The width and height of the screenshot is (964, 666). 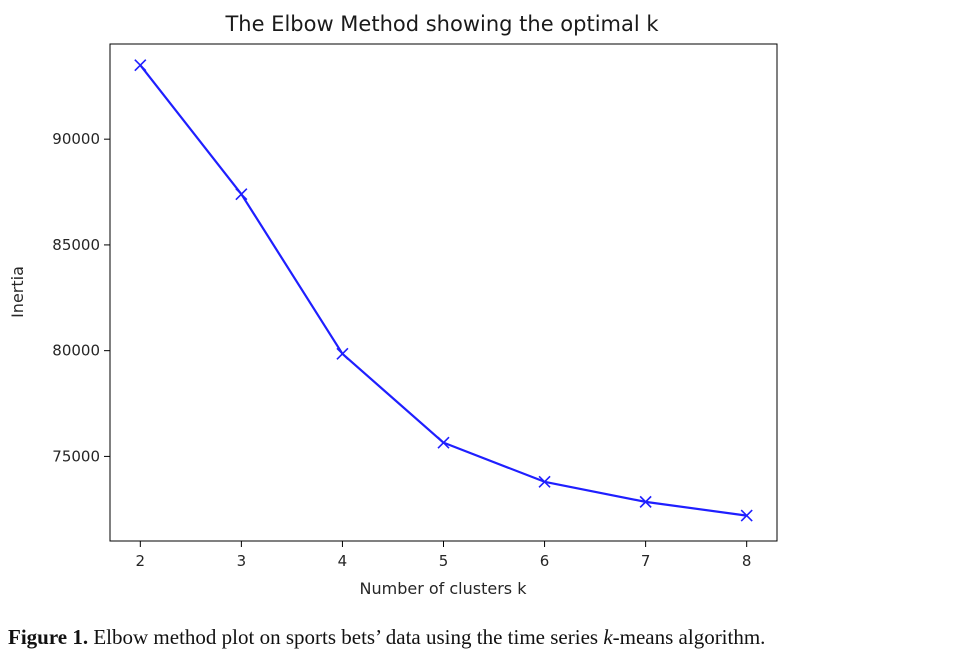 I want to click on x-axis: 2 3 4 5 6 7 8, so click(x=444, y=555).